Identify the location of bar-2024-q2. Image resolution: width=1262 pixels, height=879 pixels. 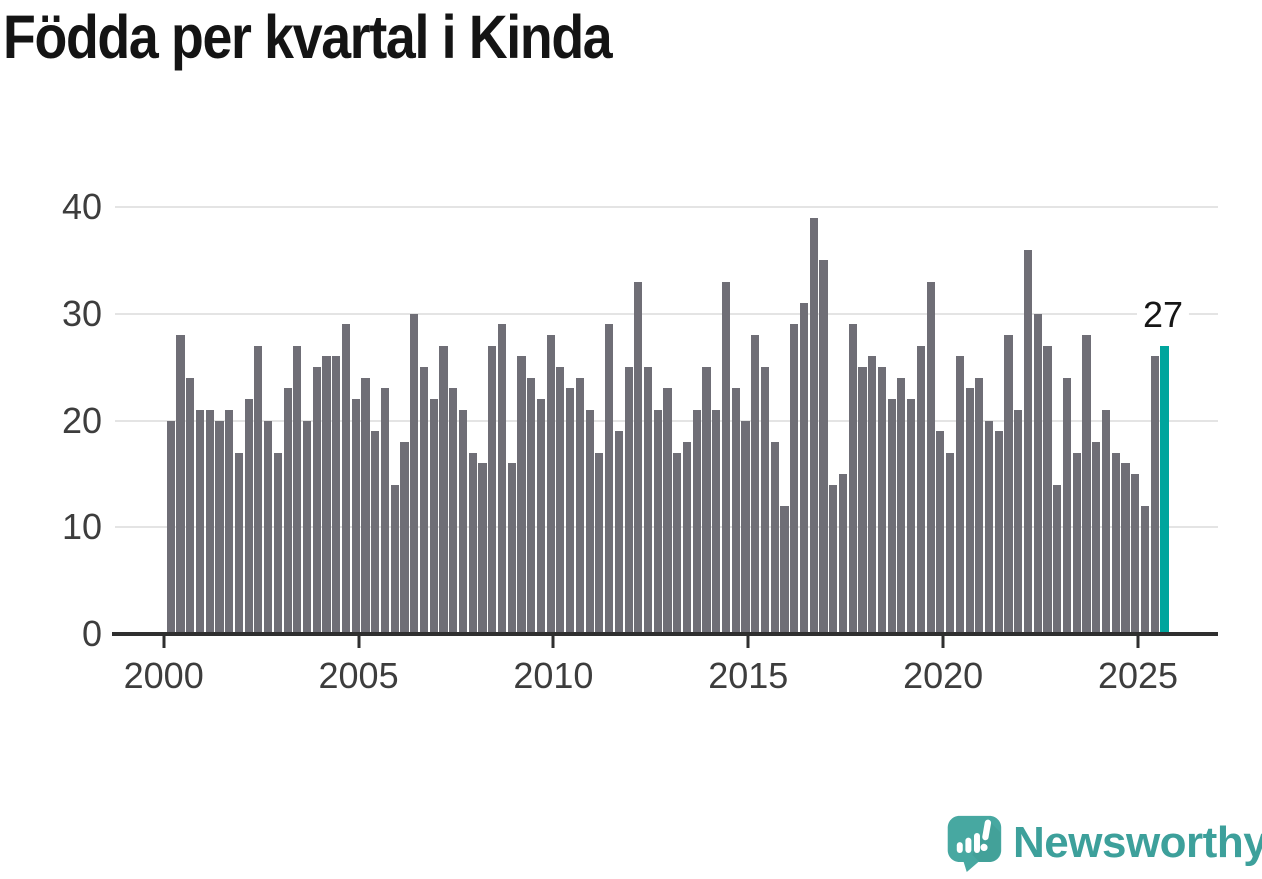
(1115, 543).